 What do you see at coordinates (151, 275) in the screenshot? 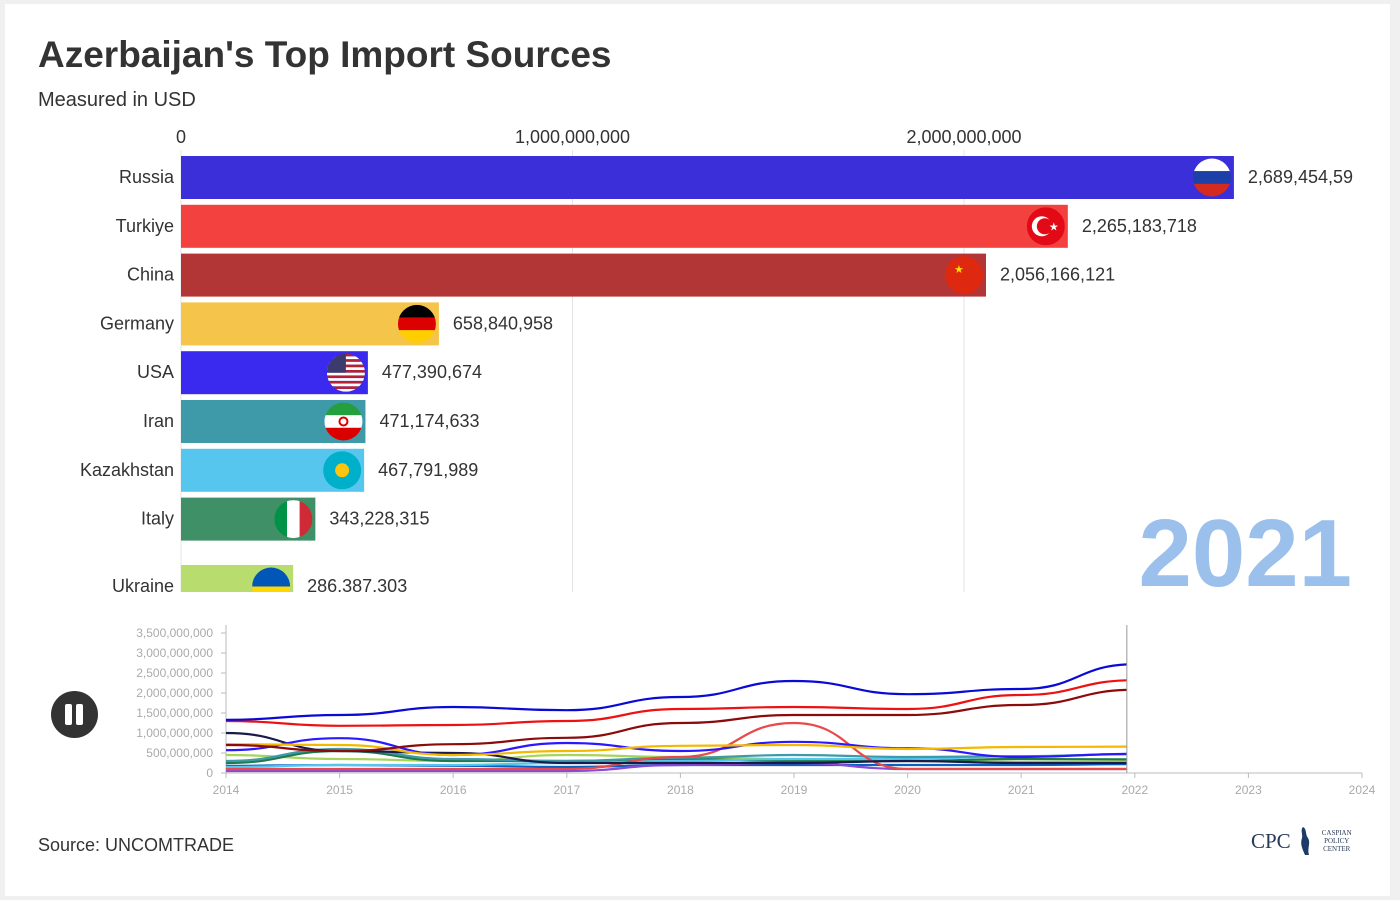
I see `bar-category-label: China` at bounding box center [151, 275].